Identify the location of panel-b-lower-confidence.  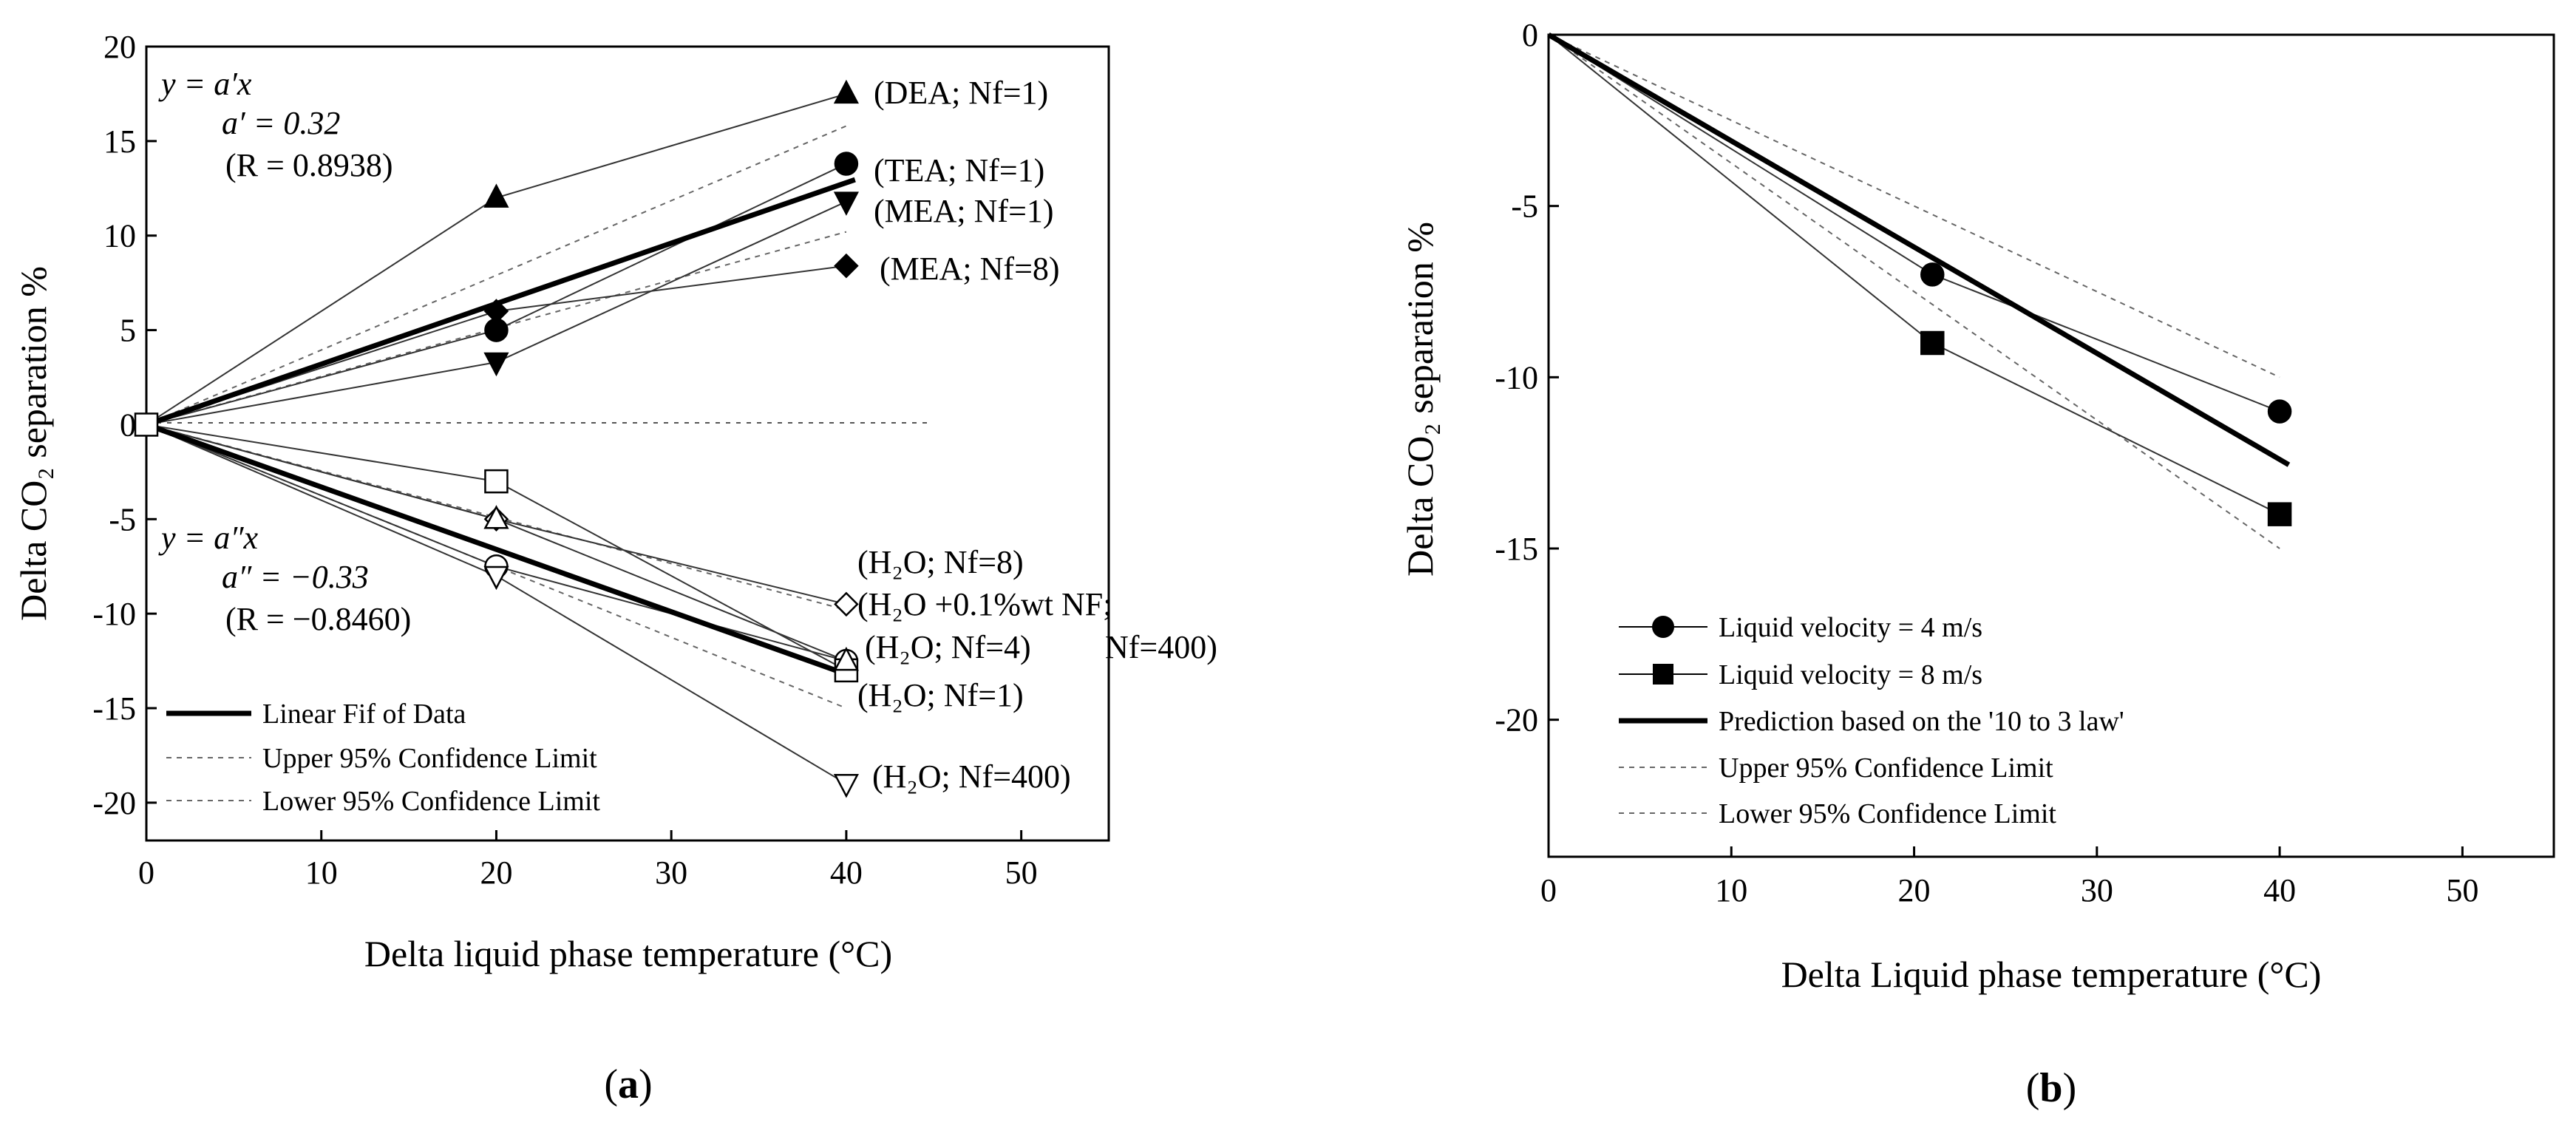
(1914, 292).